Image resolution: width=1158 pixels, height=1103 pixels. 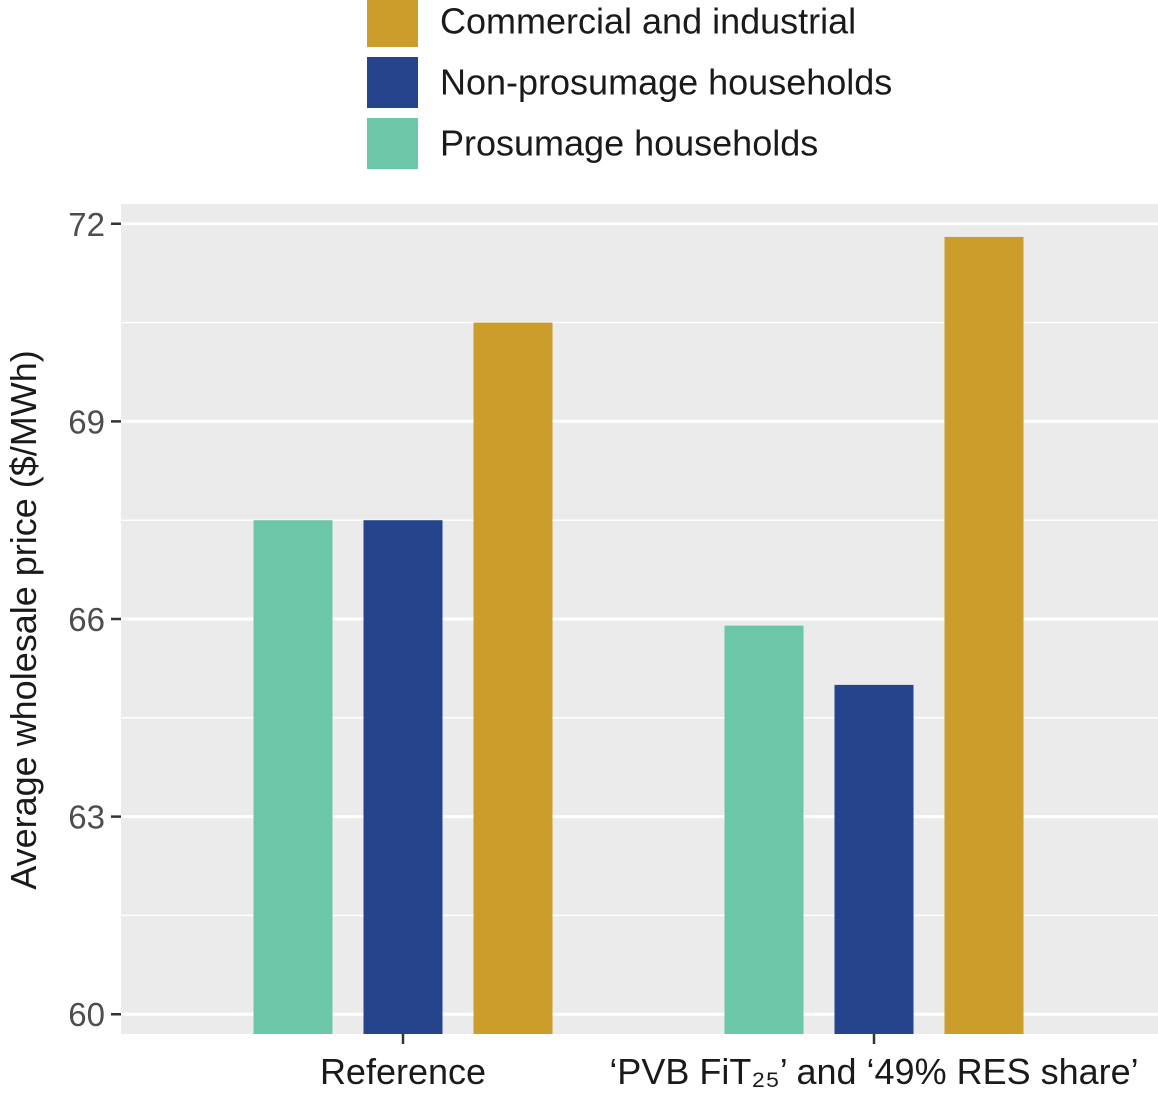 I want to click on x-category-label: ‘PVB FiT₂₅’ and ‘49% RES share’, so click(x=873, y=1071).